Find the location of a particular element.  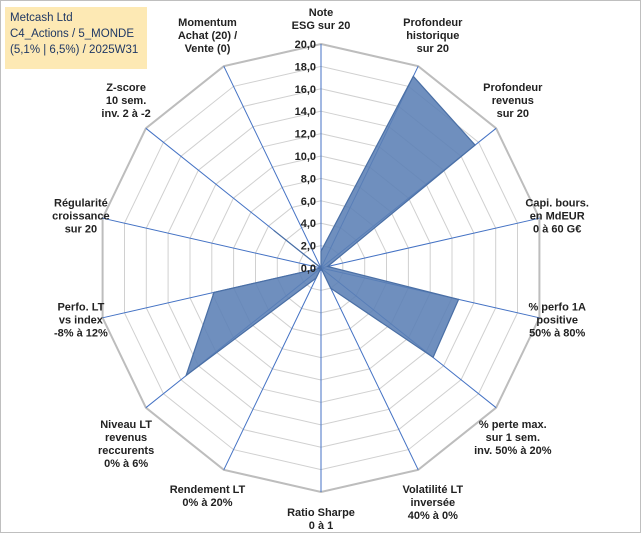

category-label: Profondeur revenus sur 20 is located at coordinates (513, 101).